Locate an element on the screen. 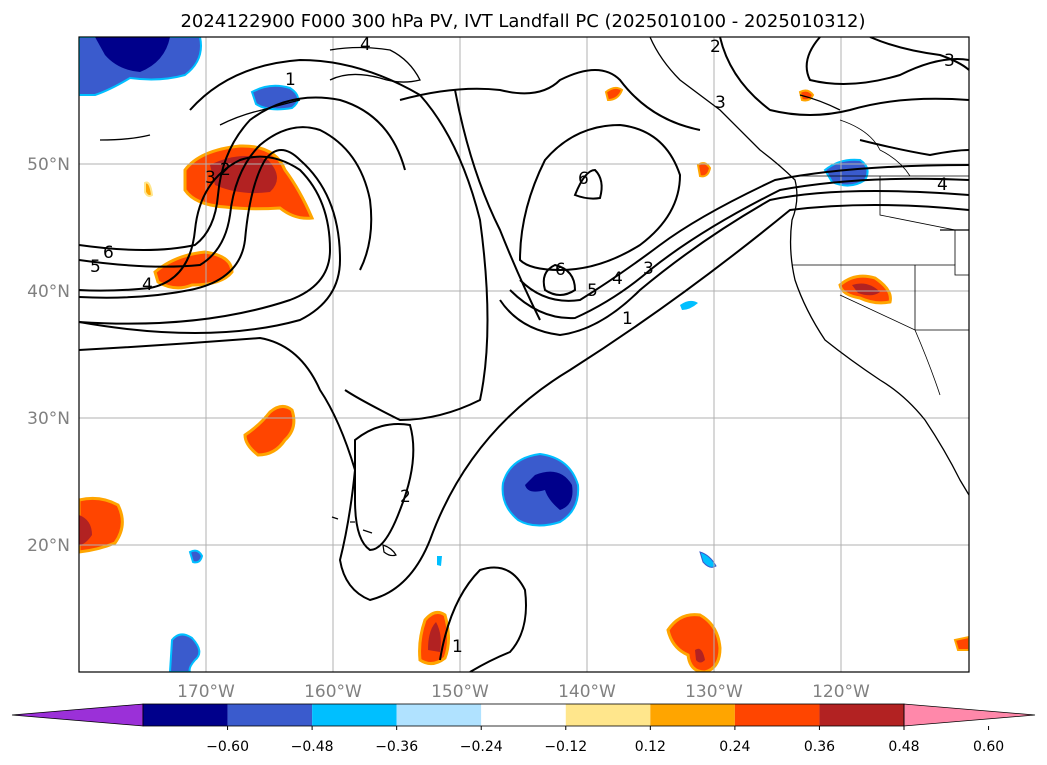 The image size is (1047, 765). lat-tick-label: 30°N is located at coordinates (48, 419).